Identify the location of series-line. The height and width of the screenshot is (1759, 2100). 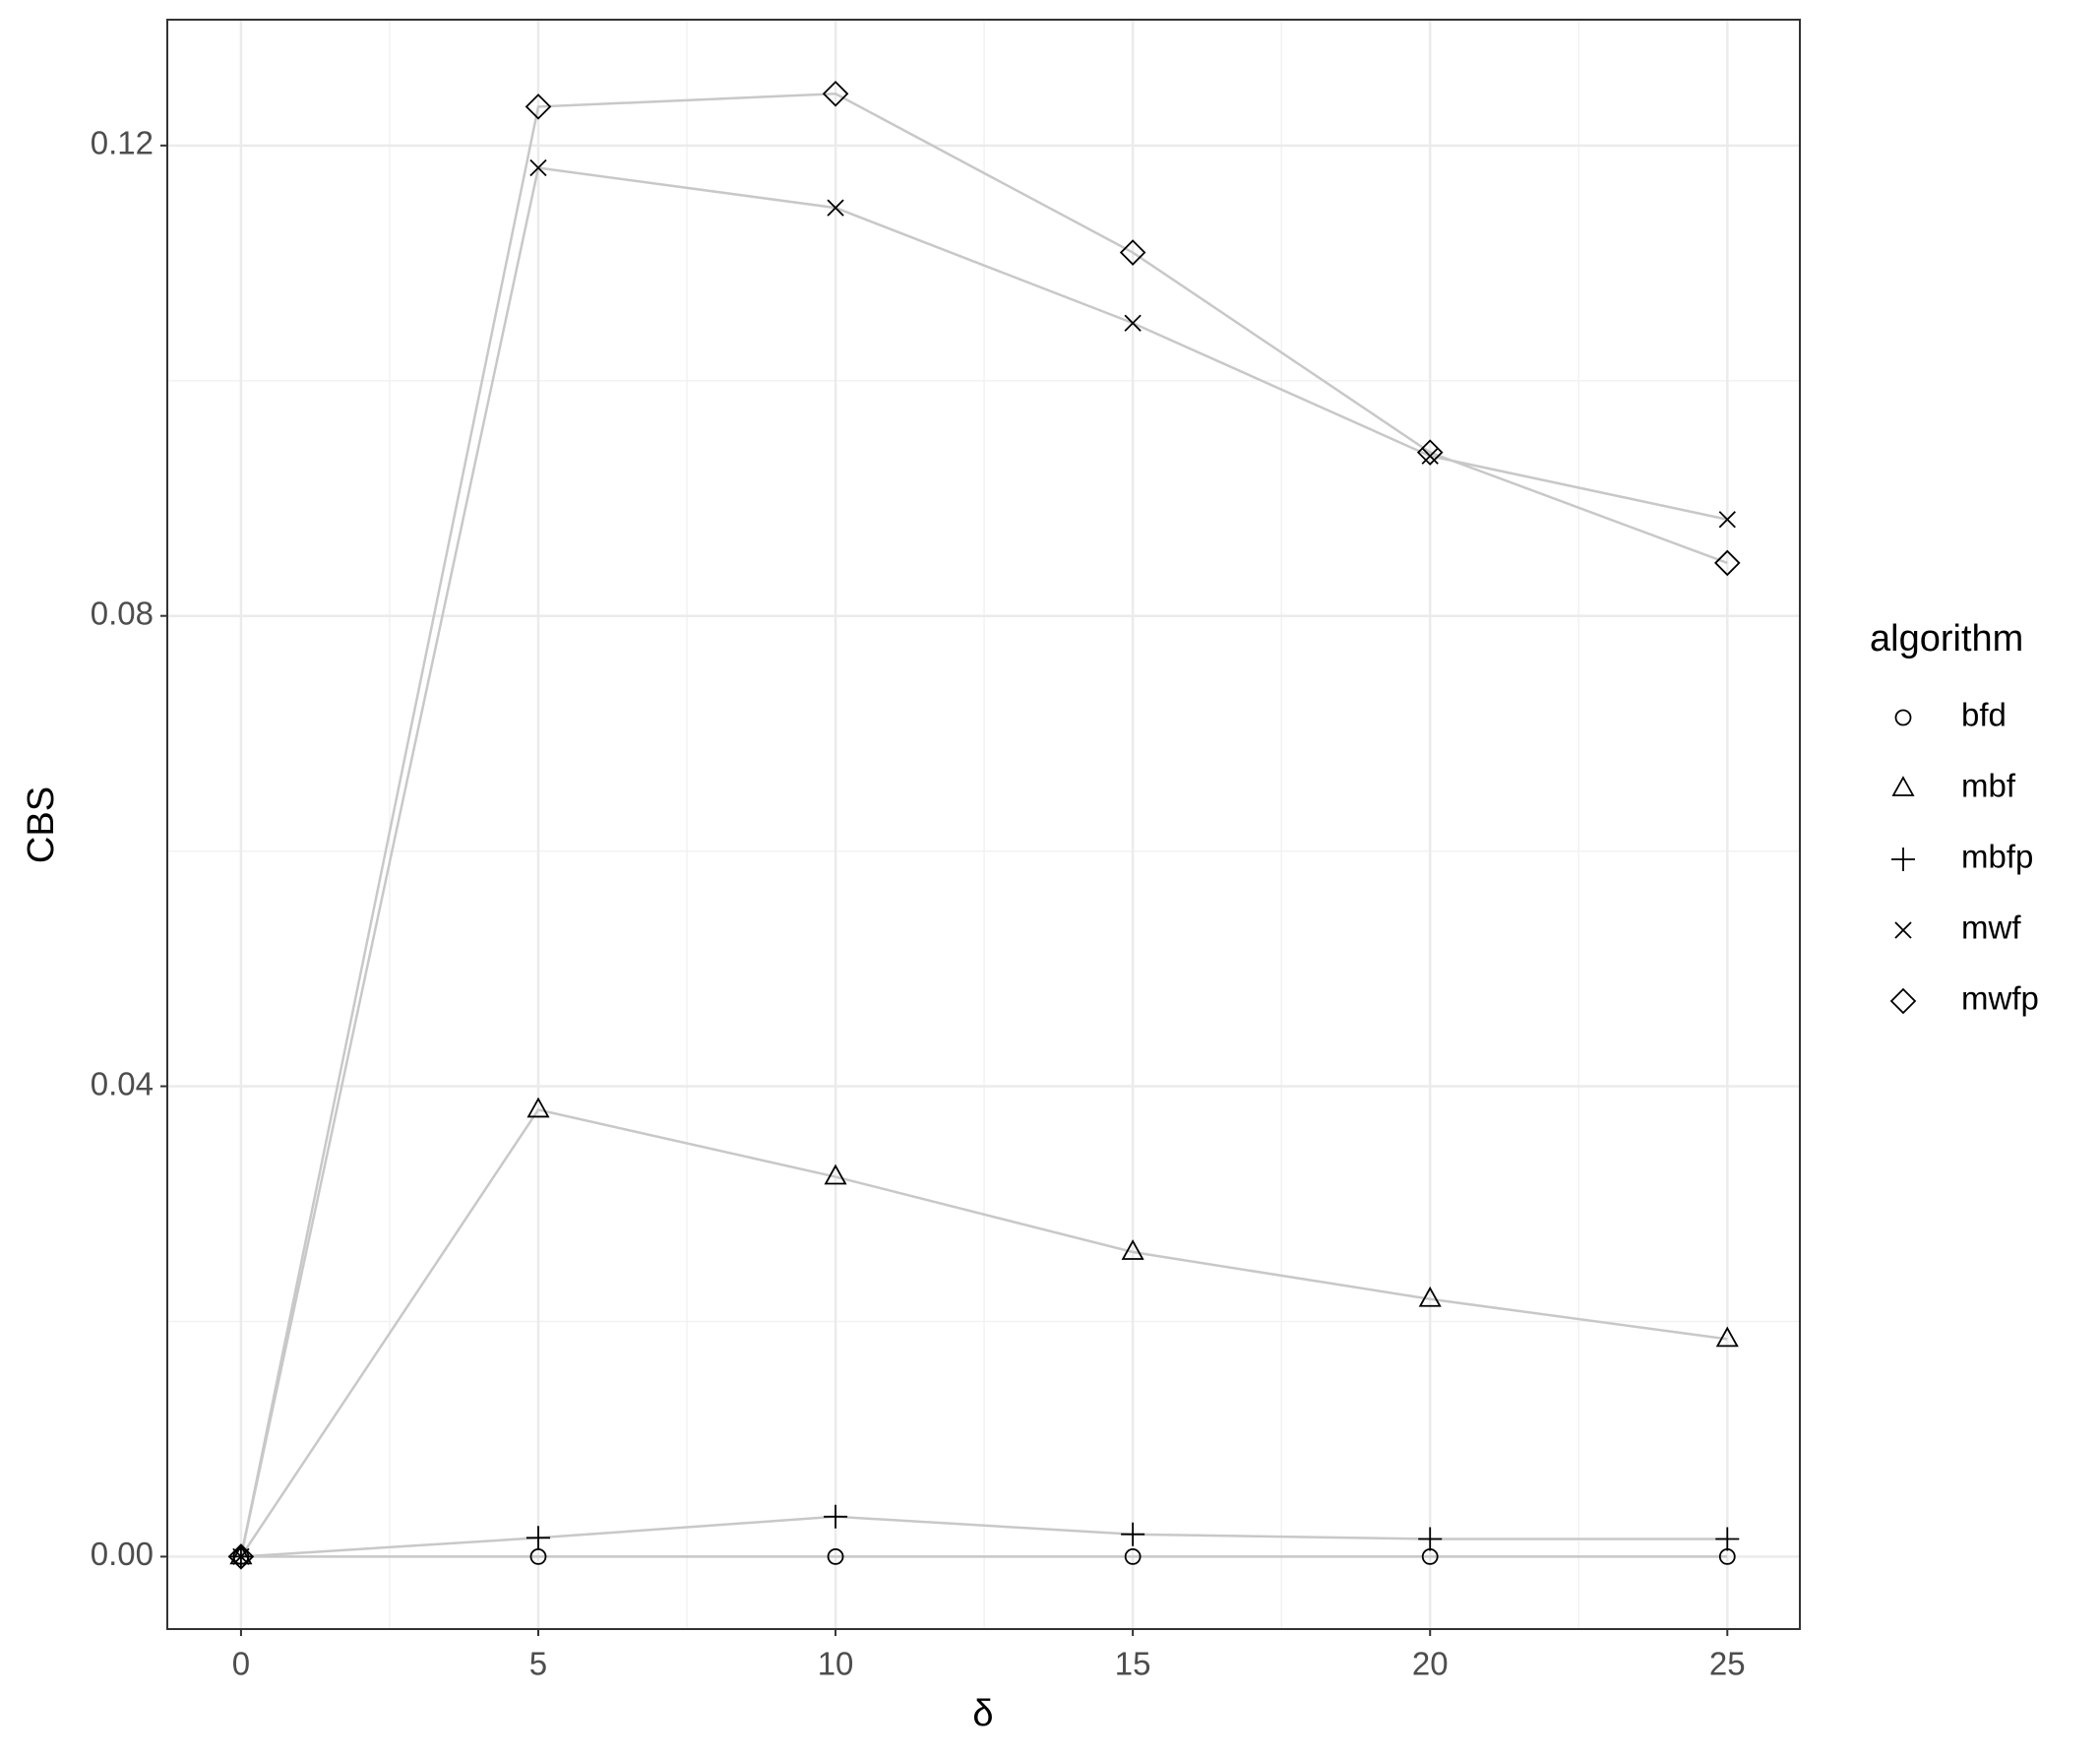
(984, 1536).